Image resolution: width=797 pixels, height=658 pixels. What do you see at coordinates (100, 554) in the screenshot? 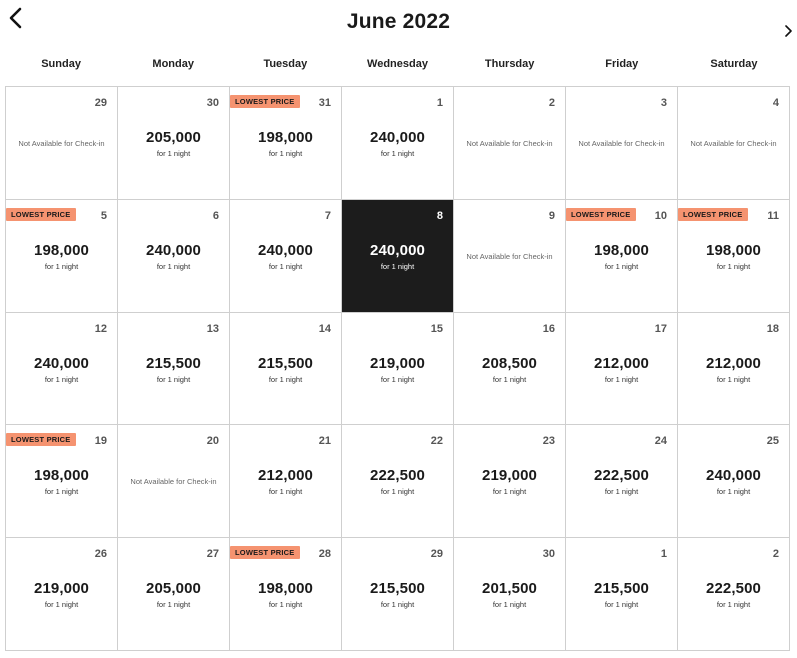
I see `day-number: 26` at bounding box center [100, 554].